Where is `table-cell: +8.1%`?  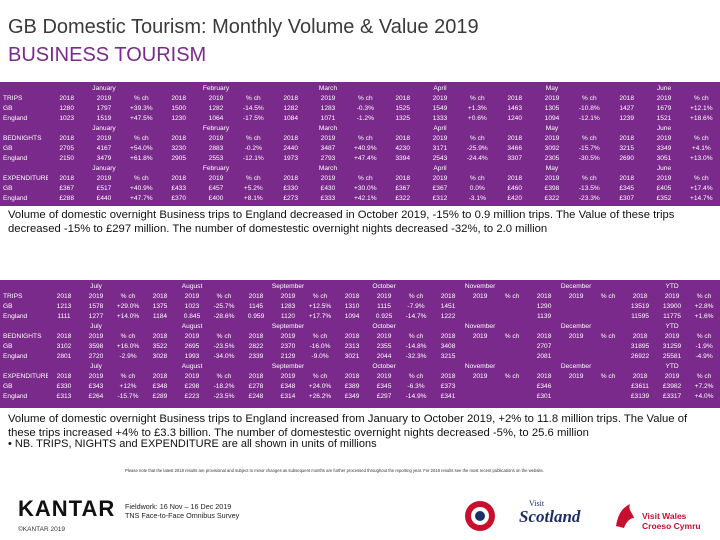
table-cell: +8.1% is located at coordinates (253, 198).